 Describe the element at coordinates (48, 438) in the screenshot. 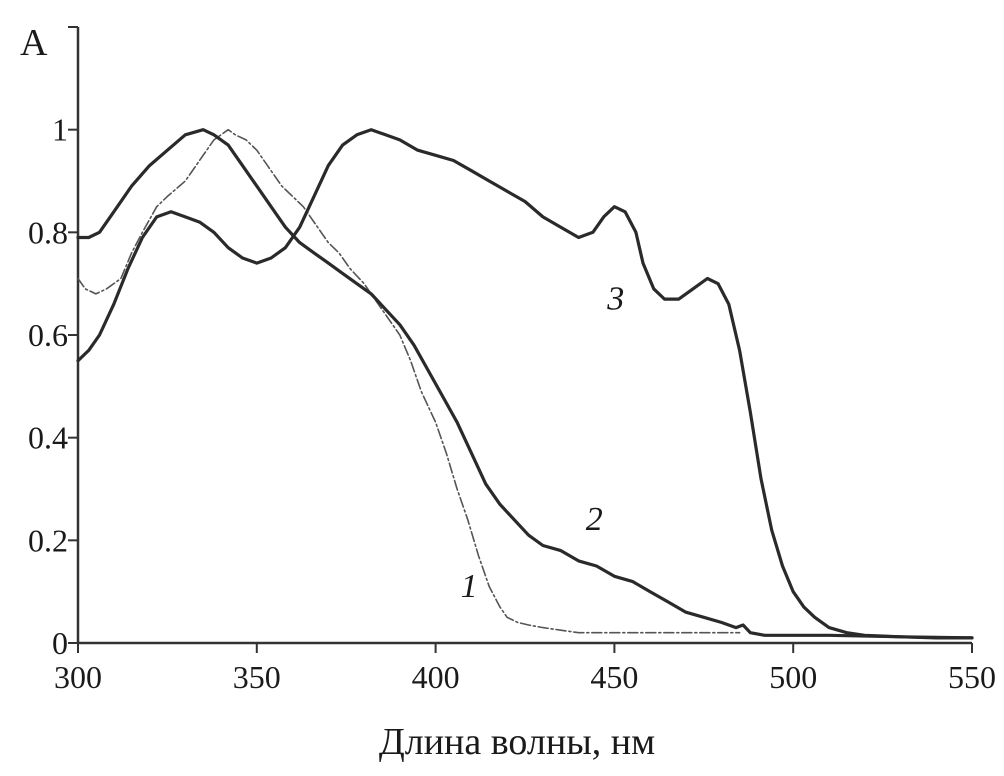

I see `y-tick-label: 0.4` at that location.